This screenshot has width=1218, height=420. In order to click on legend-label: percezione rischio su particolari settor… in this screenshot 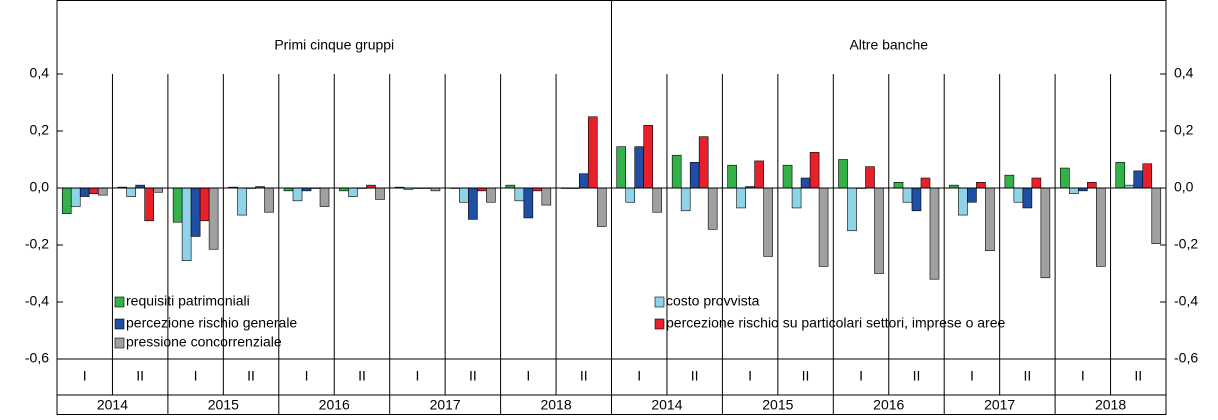, I will do `click(835, 323)`.